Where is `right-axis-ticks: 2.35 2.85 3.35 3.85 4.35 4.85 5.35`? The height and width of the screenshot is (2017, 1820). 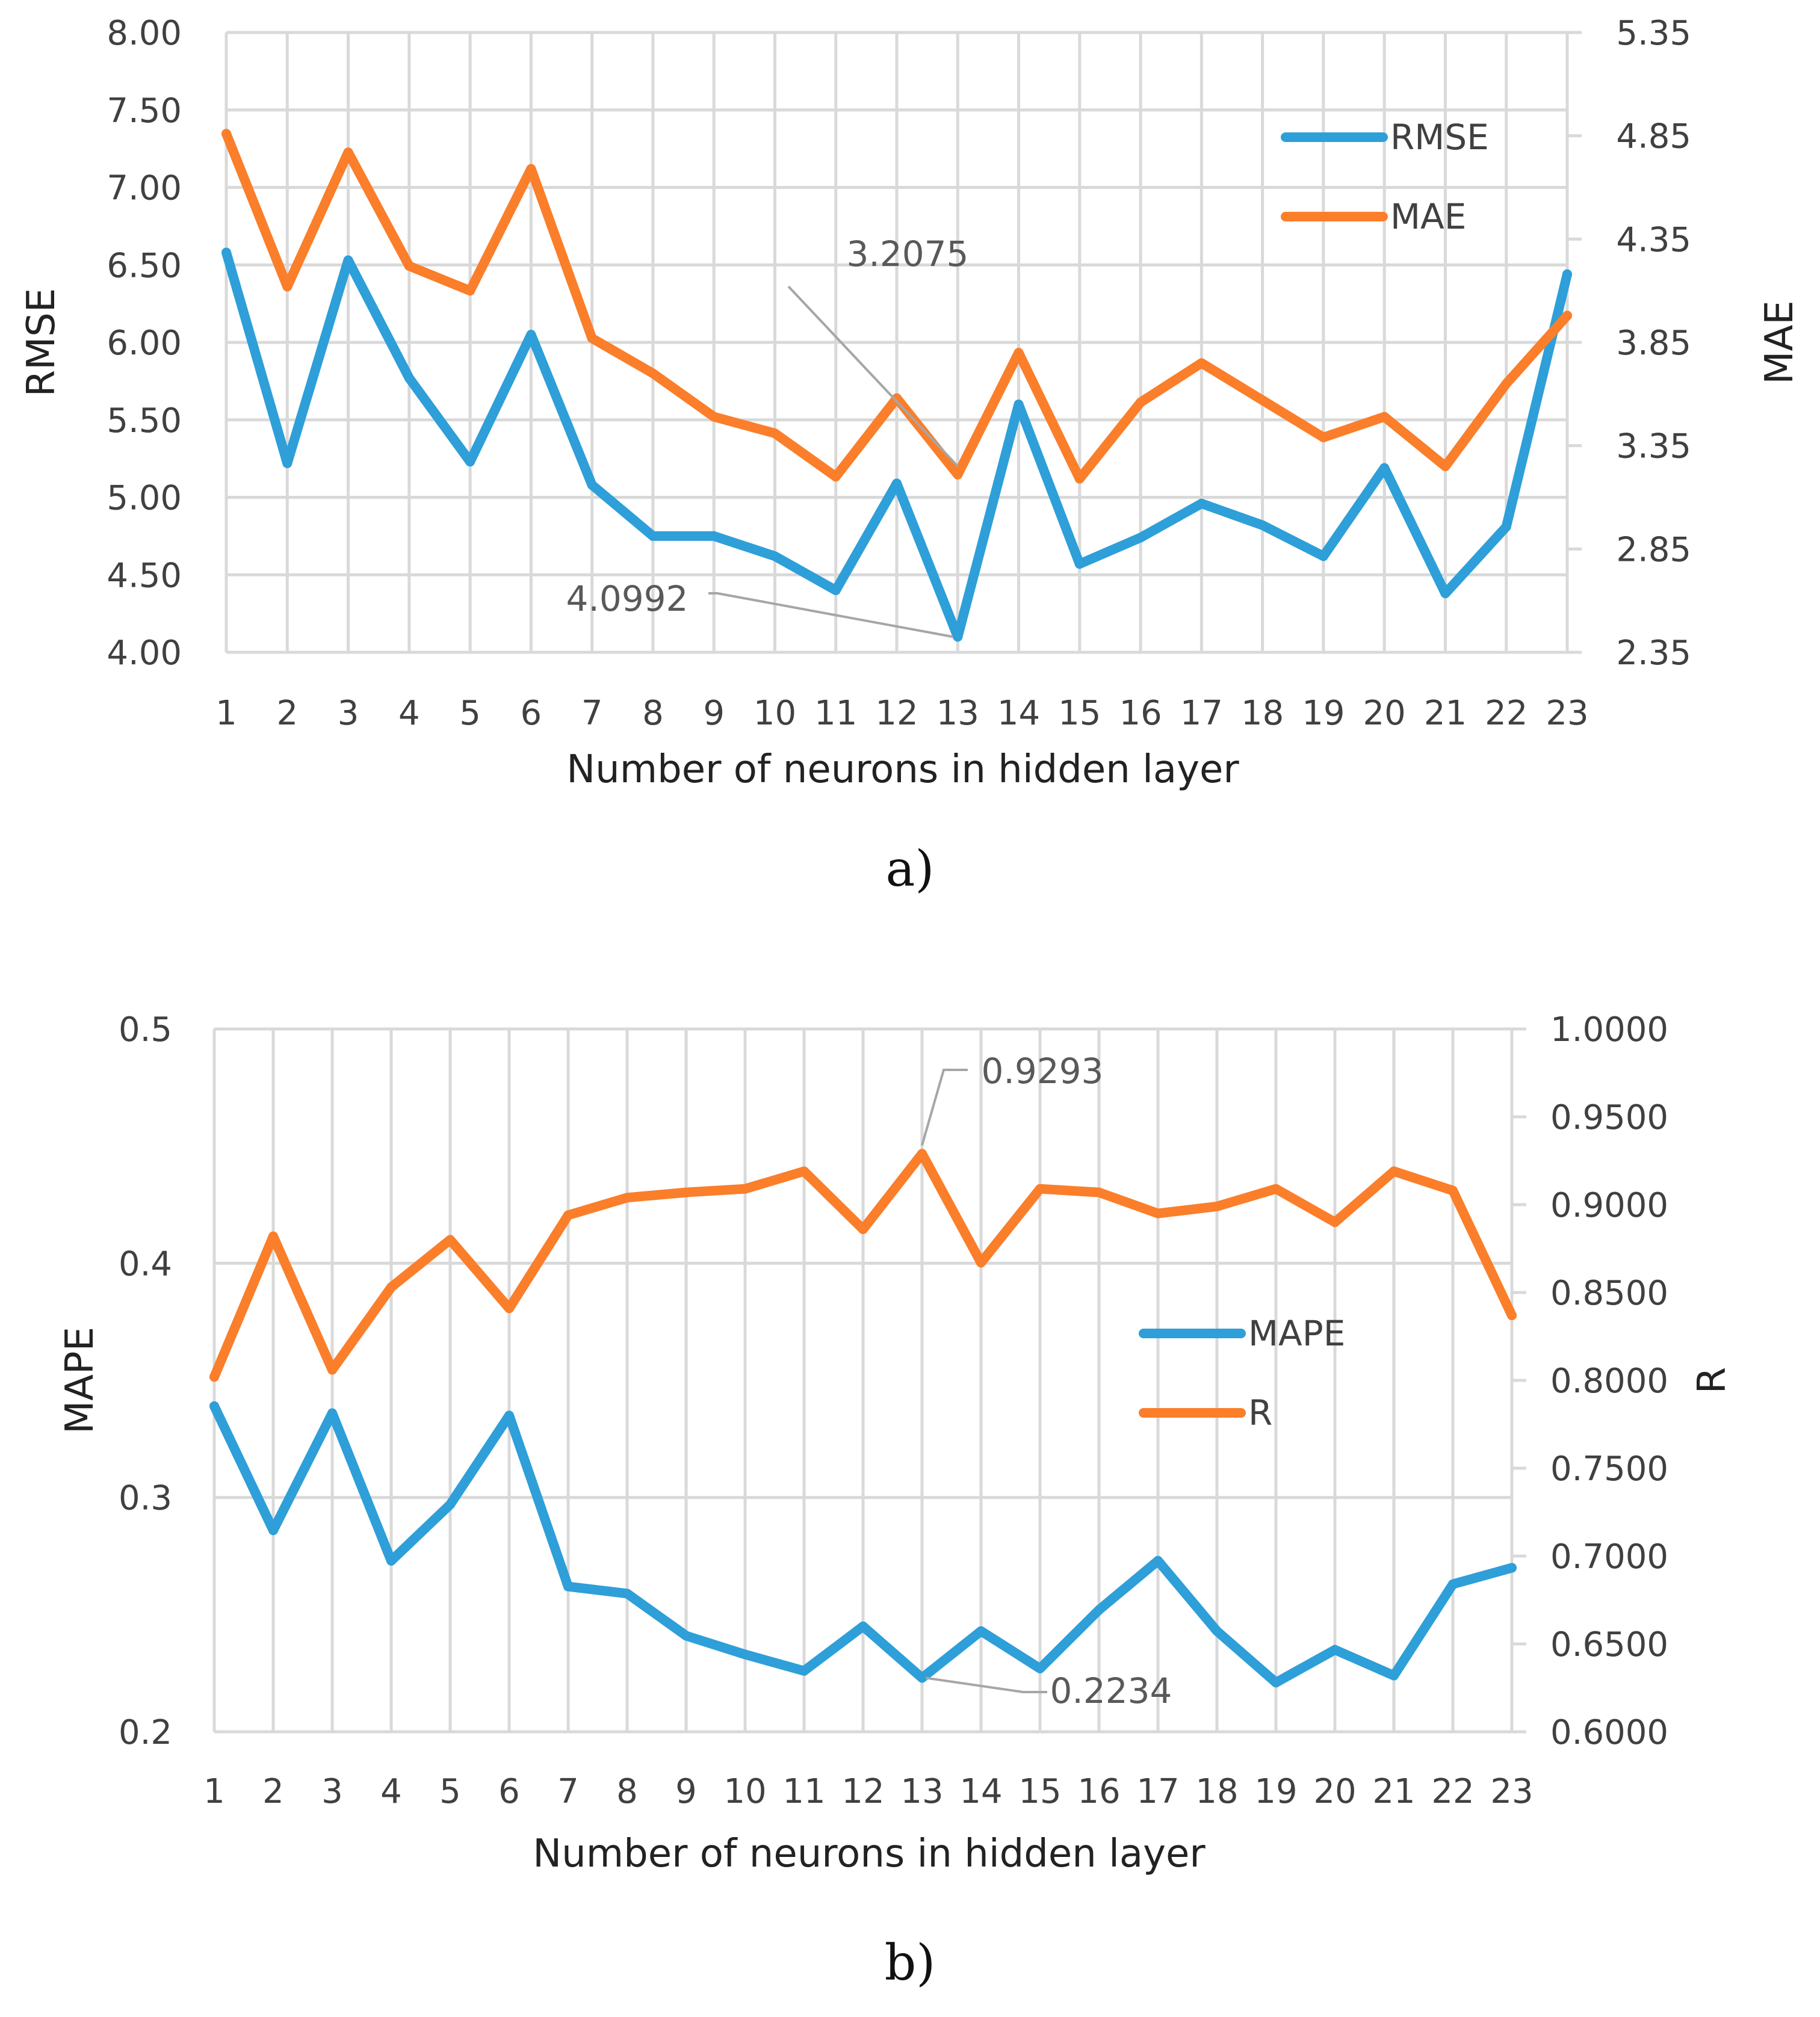 right-axis-ticks: 2.35 2.85 3.35 3.85 4.35 4.85 5.35 is located at coordinates (1629, 344).